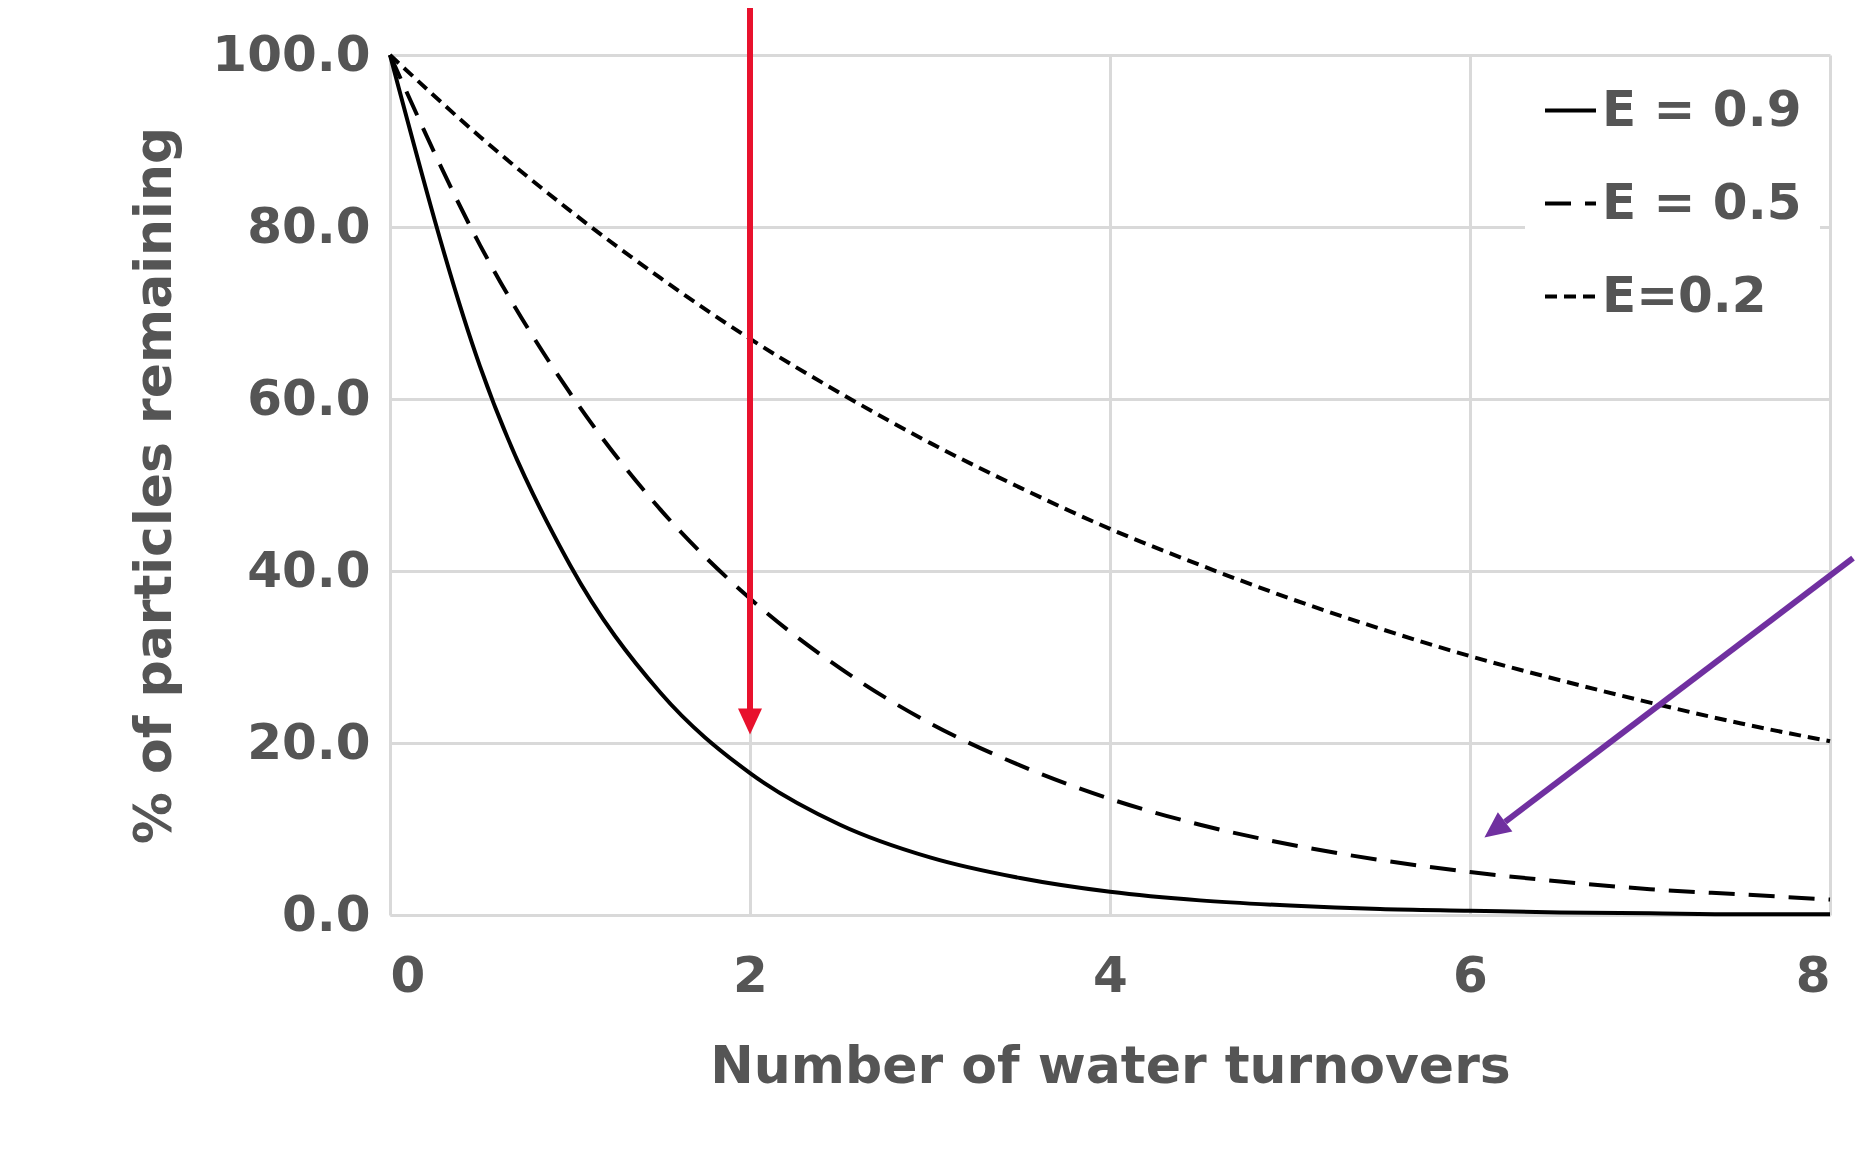 The image size is (1855, 1170). I want to click on y-tick-label: 100.0, so click(291, 53).